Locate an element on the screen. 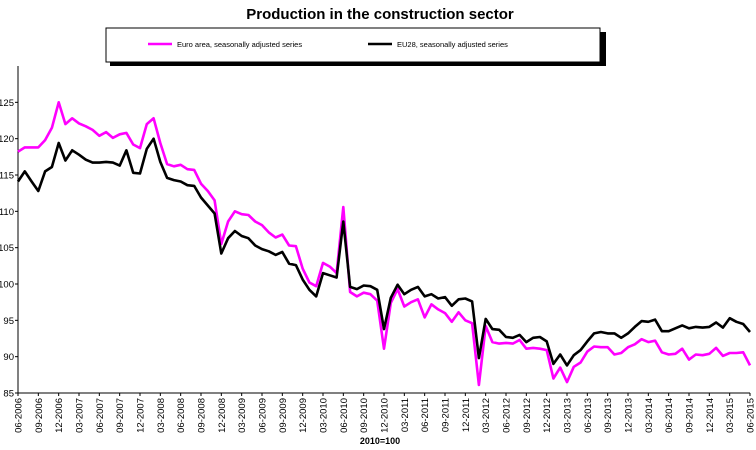 The image size is (756, 450). x-tick-label: 09-2014 is located at coordinates (690, 415).